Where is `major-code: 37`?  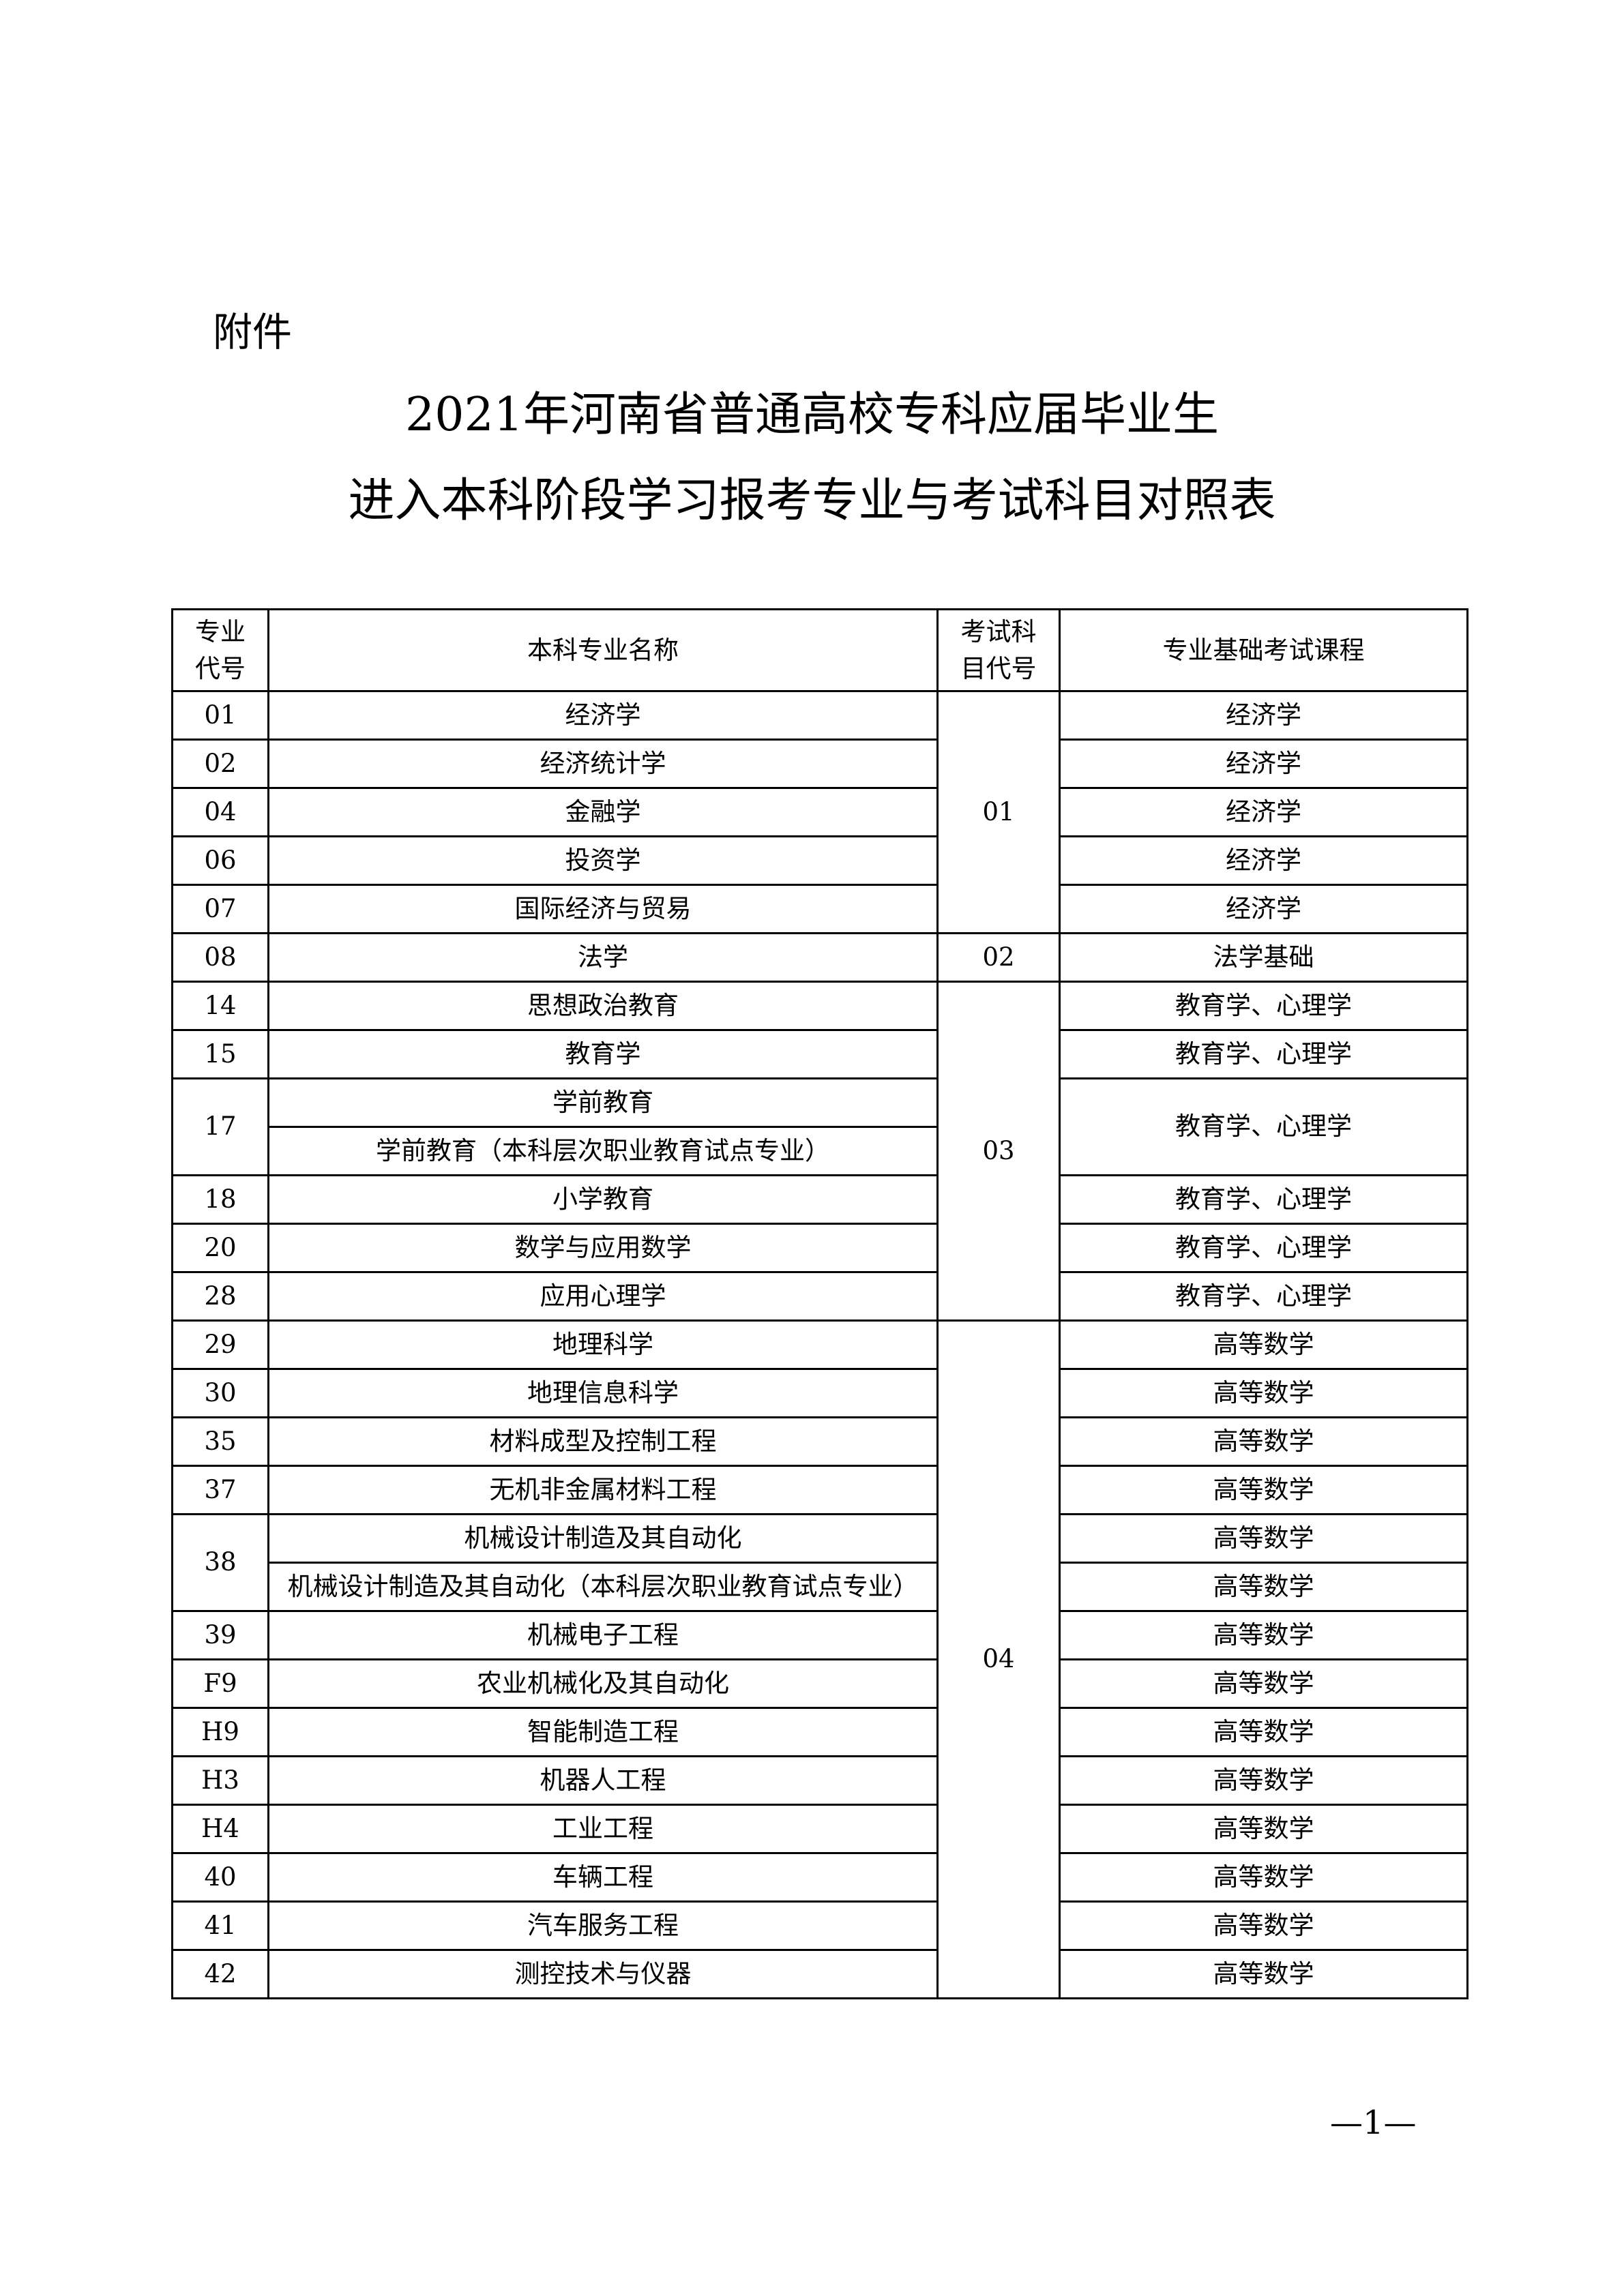
major-code: 37 is located at coordinates (220, 1490).